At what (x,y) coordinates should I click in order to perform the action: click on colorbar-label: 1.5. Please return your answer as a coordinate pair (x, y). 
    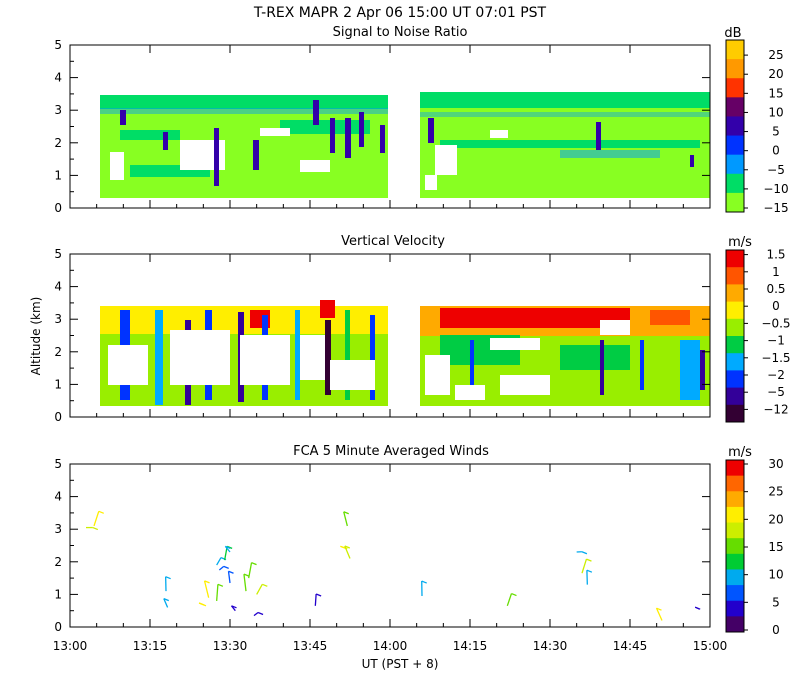
    Looking at the image, I should click on (775, 255).